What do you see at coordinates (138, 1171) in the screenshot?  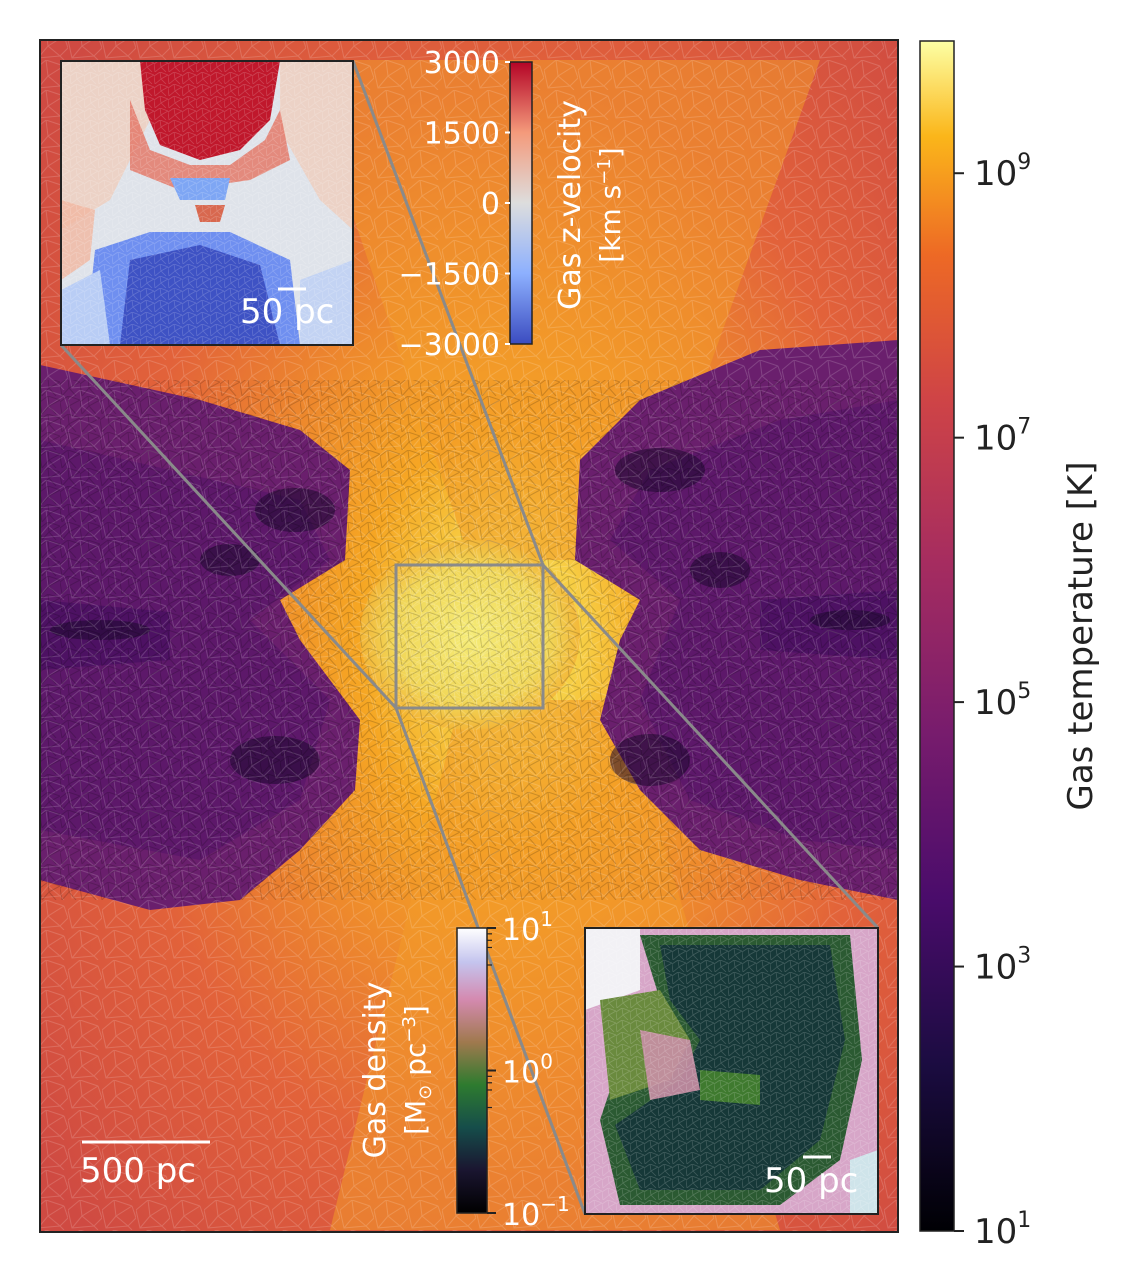 I see `main-scalebar-label: 500 pc` at bounding box center [138, 1171].